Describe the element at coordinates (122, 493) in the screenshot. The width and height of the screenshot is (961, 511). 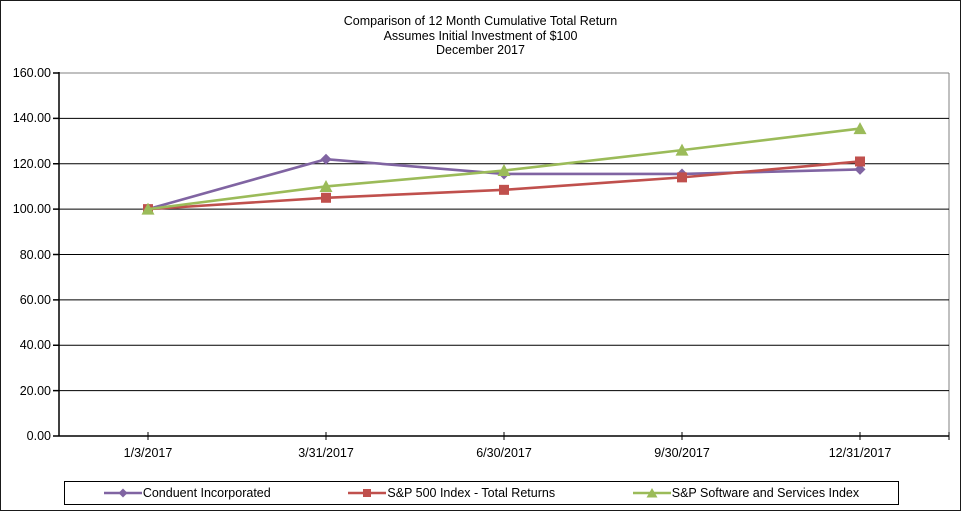
I see `legend-diamond-icon` at that location.